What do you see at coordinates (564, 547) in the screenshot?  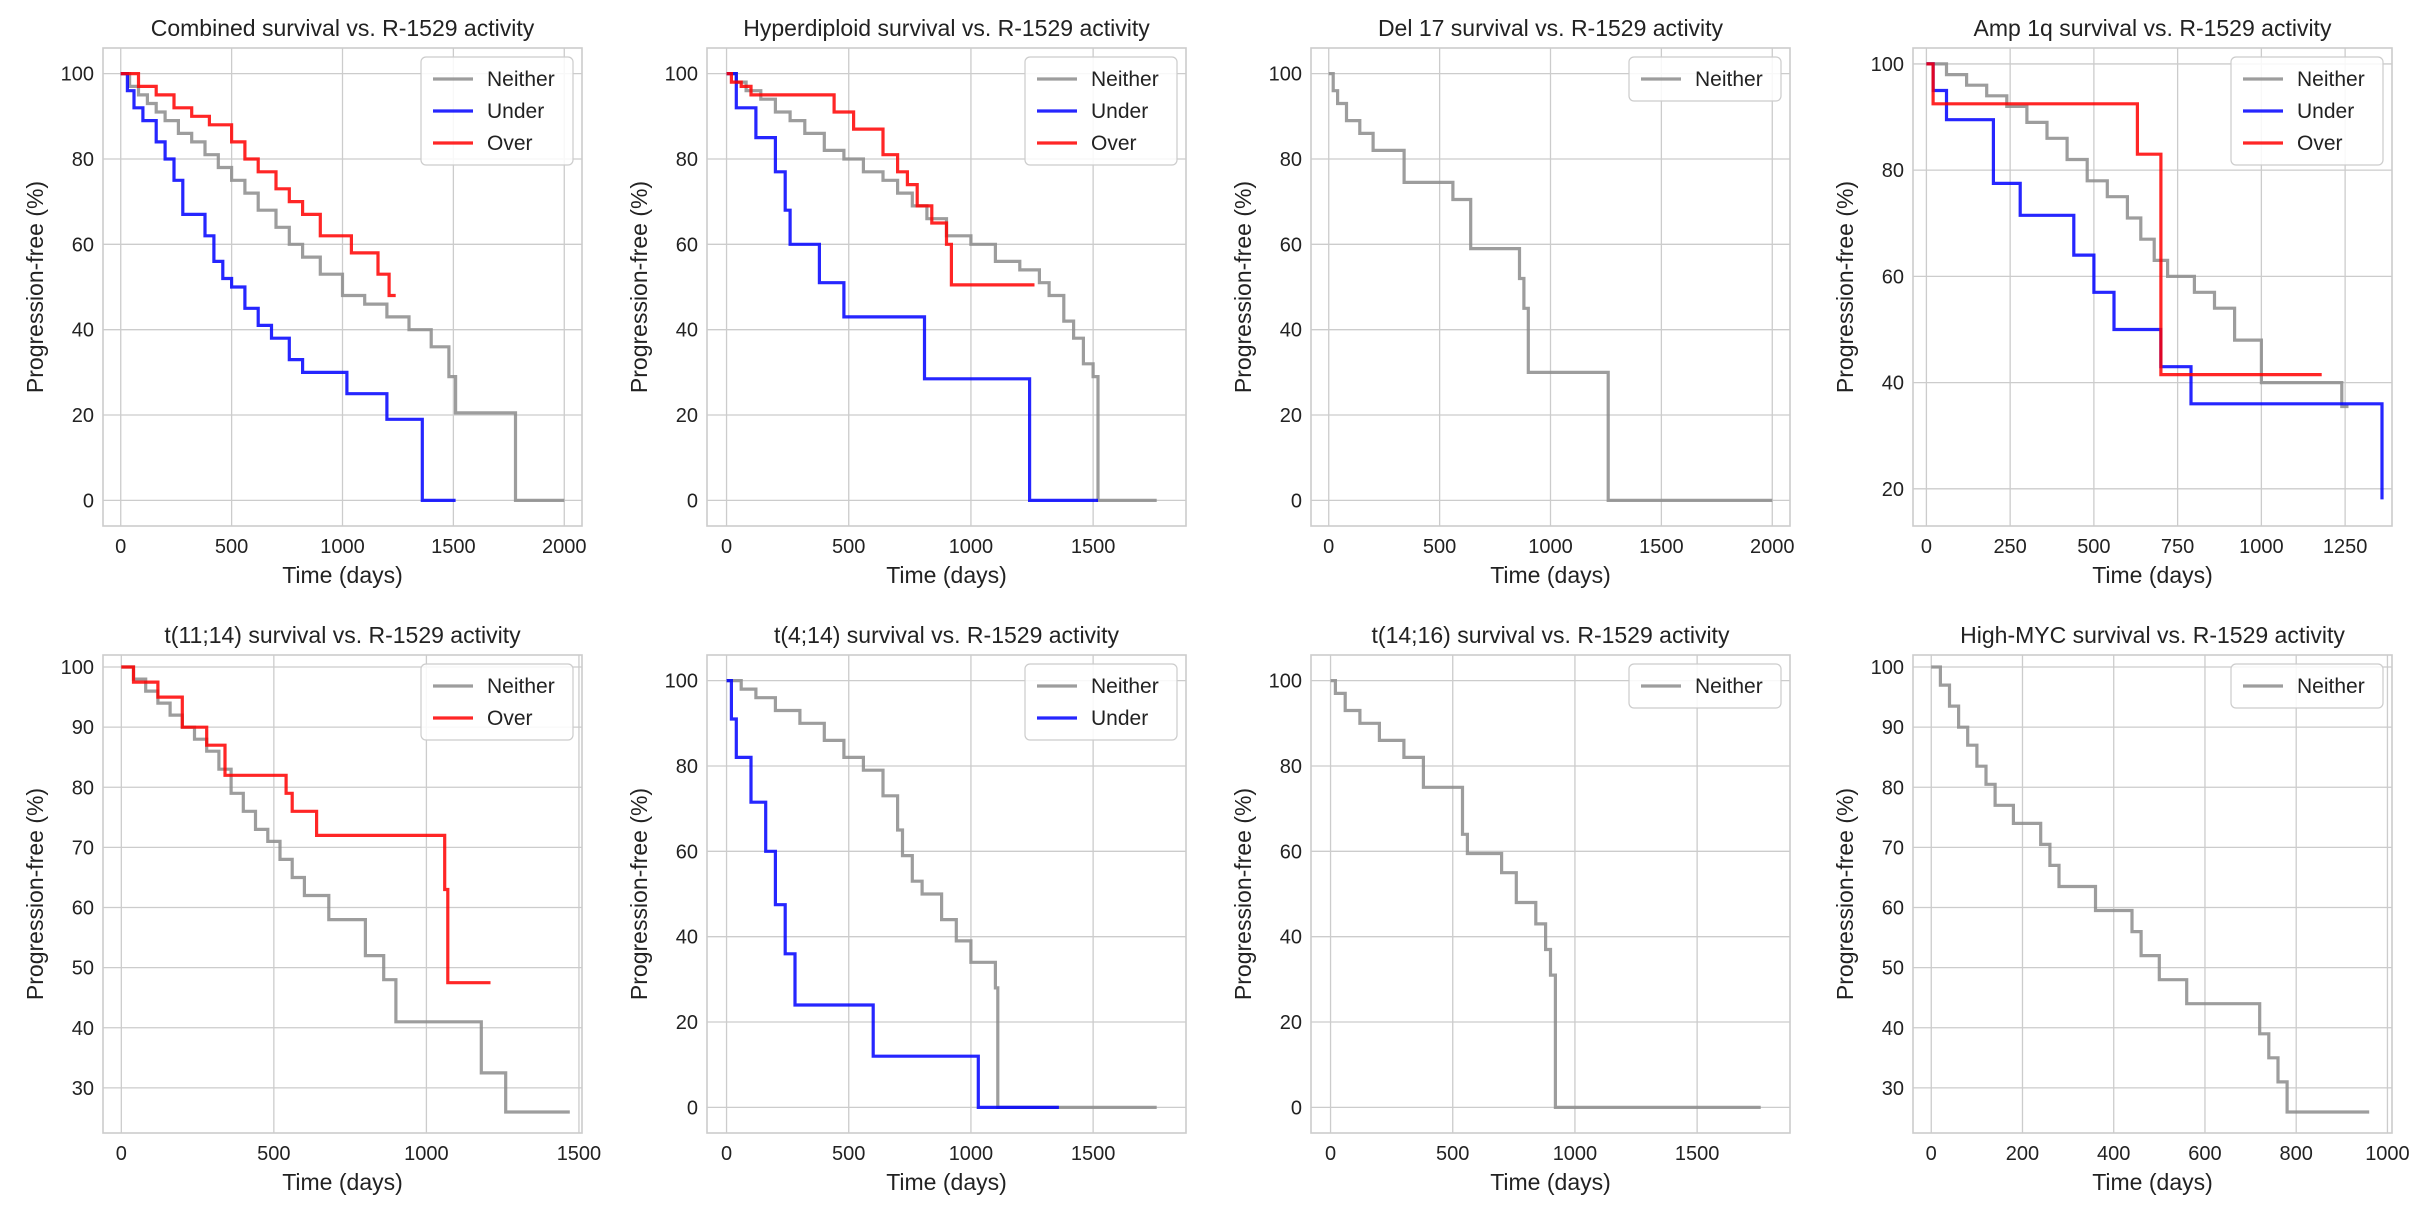 I see `chart-1-xtick-2000: 2000` at bounding box center [564, 547].